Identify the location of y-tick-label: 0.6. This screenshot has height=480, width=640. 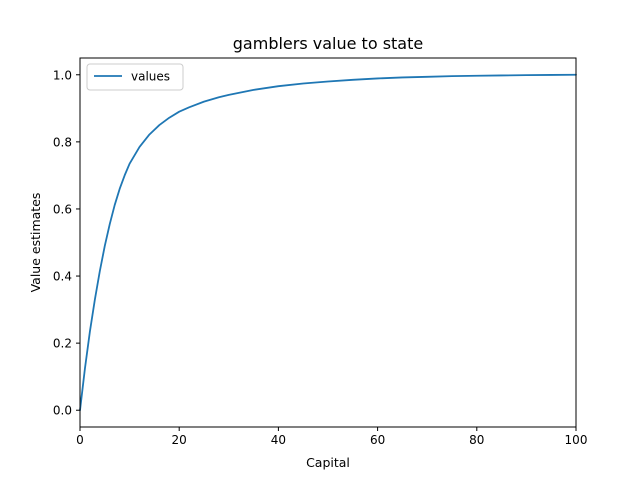
(62, 209).